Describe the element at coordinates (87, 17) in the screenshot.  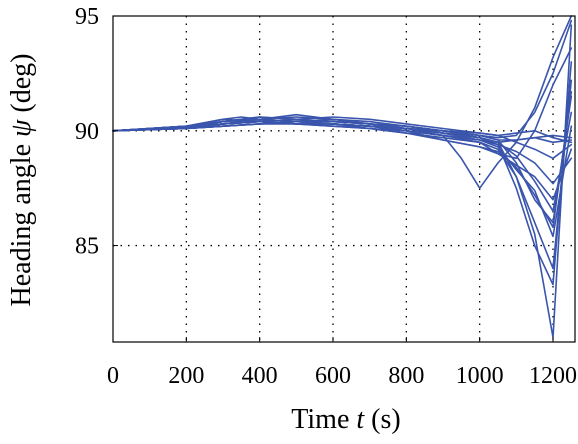
I see `y-tick-label-2: 95` at that location.